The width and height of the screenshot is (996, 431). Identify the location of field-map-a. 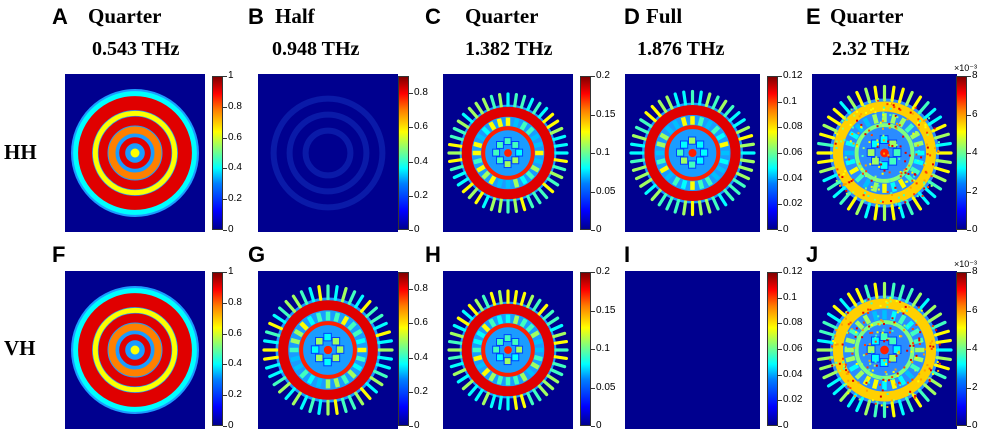
(135, 153).